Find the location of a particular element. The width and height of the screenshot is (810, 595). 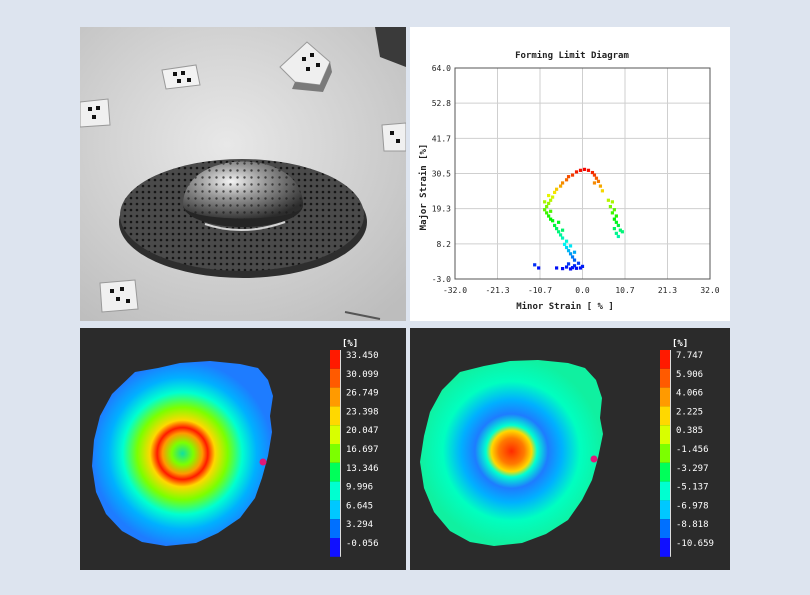

x-axis-label: Minor Strain [ % ] is located at coordinates (565, 306).